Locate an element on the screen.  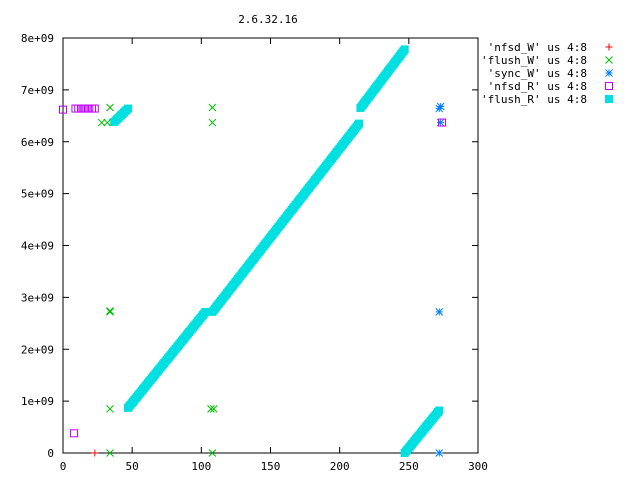
x-tick-label: 200 is located at coordinates (340, 466).